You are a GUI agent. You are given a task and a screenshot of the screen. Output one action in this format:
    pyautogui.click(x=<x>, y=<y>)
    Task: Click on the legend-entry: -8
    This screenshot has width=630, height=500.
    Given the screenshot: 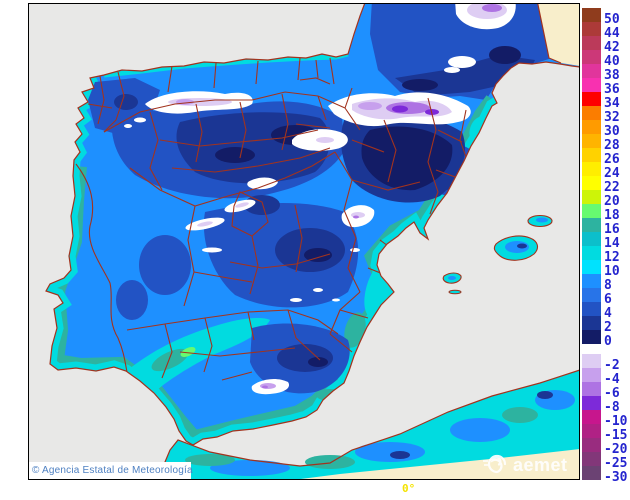 What is the action you would take?
    pyautogui.click(x=606, y=405)
    